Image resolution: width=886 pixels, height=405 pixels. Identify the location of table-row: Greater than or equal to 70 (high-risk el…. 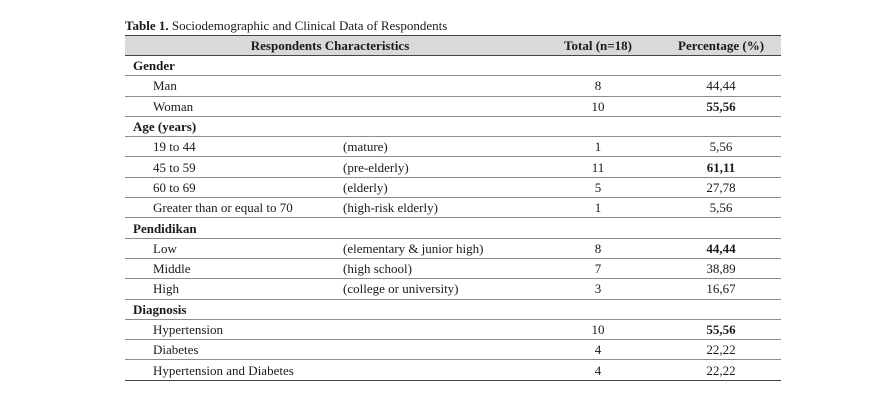
(453, 208).